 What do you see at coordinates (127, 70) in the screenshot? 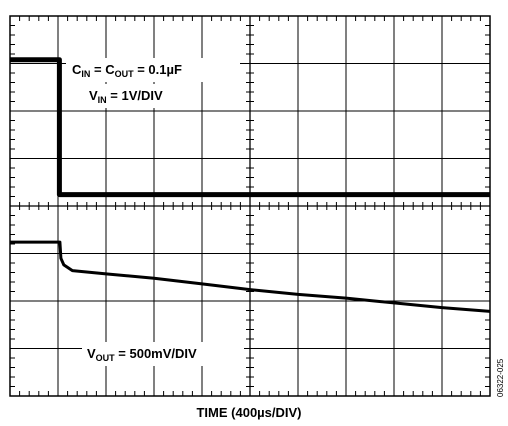
I see `cap-annotation: CIN = COUT = 0.1µF` at bounding box center [127, 70].